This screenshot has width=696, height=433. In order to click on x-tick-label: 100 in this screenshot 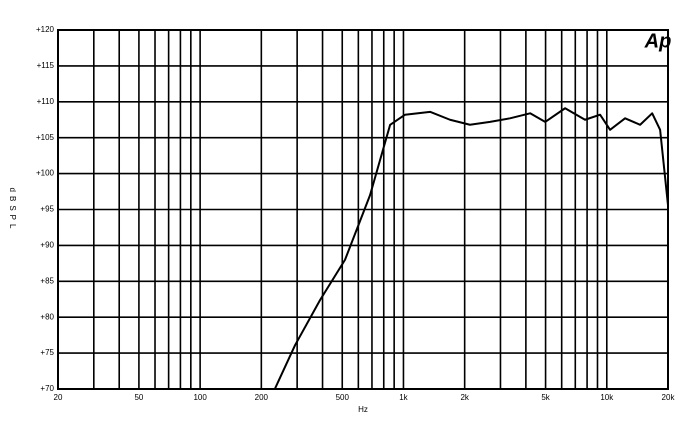, I will do `click(200, 397)`.